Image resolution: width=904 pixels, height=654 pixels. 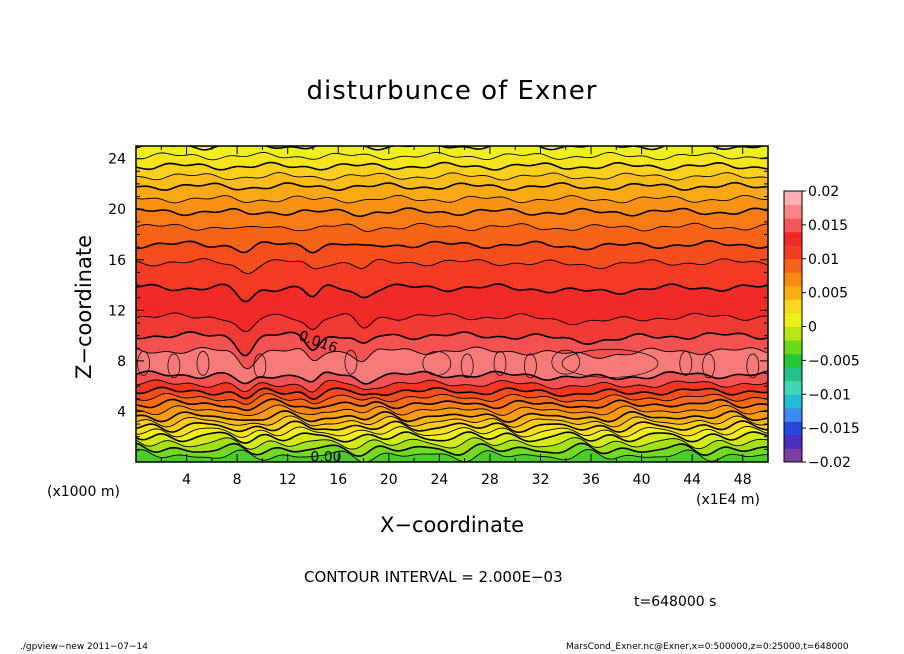 What do you see at coordinates (591, 480) in the screenshot?
I see `x-tick-label: 36` at bounding box center [591, 480].